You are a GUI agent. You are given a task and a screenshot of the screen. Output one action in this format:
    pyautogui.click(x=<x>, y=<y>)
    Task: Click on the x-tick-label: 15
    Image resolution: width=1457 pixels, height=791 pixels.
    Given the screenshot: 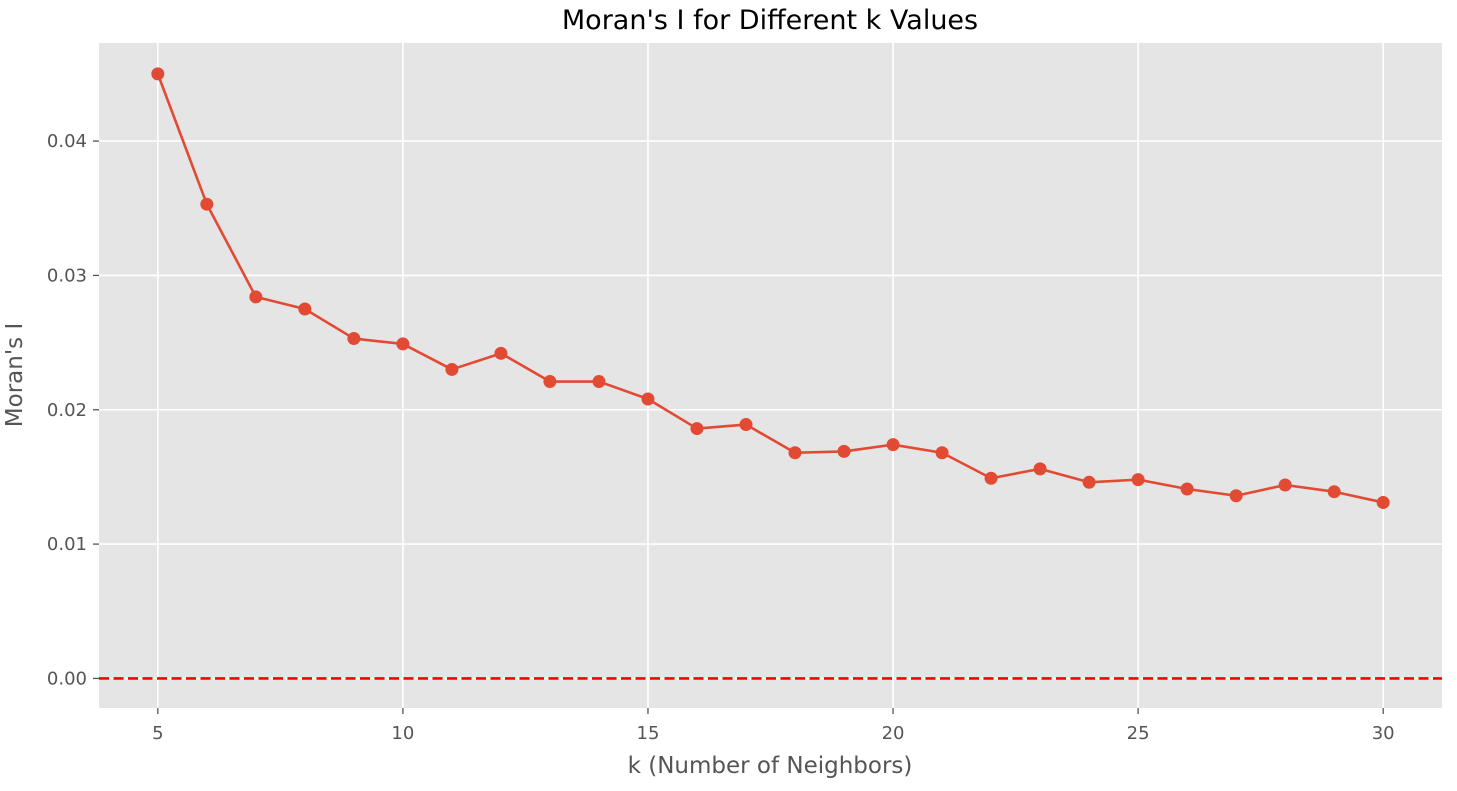 What is the action you would take?
    pyautogui.click(x=648, y=733)
    